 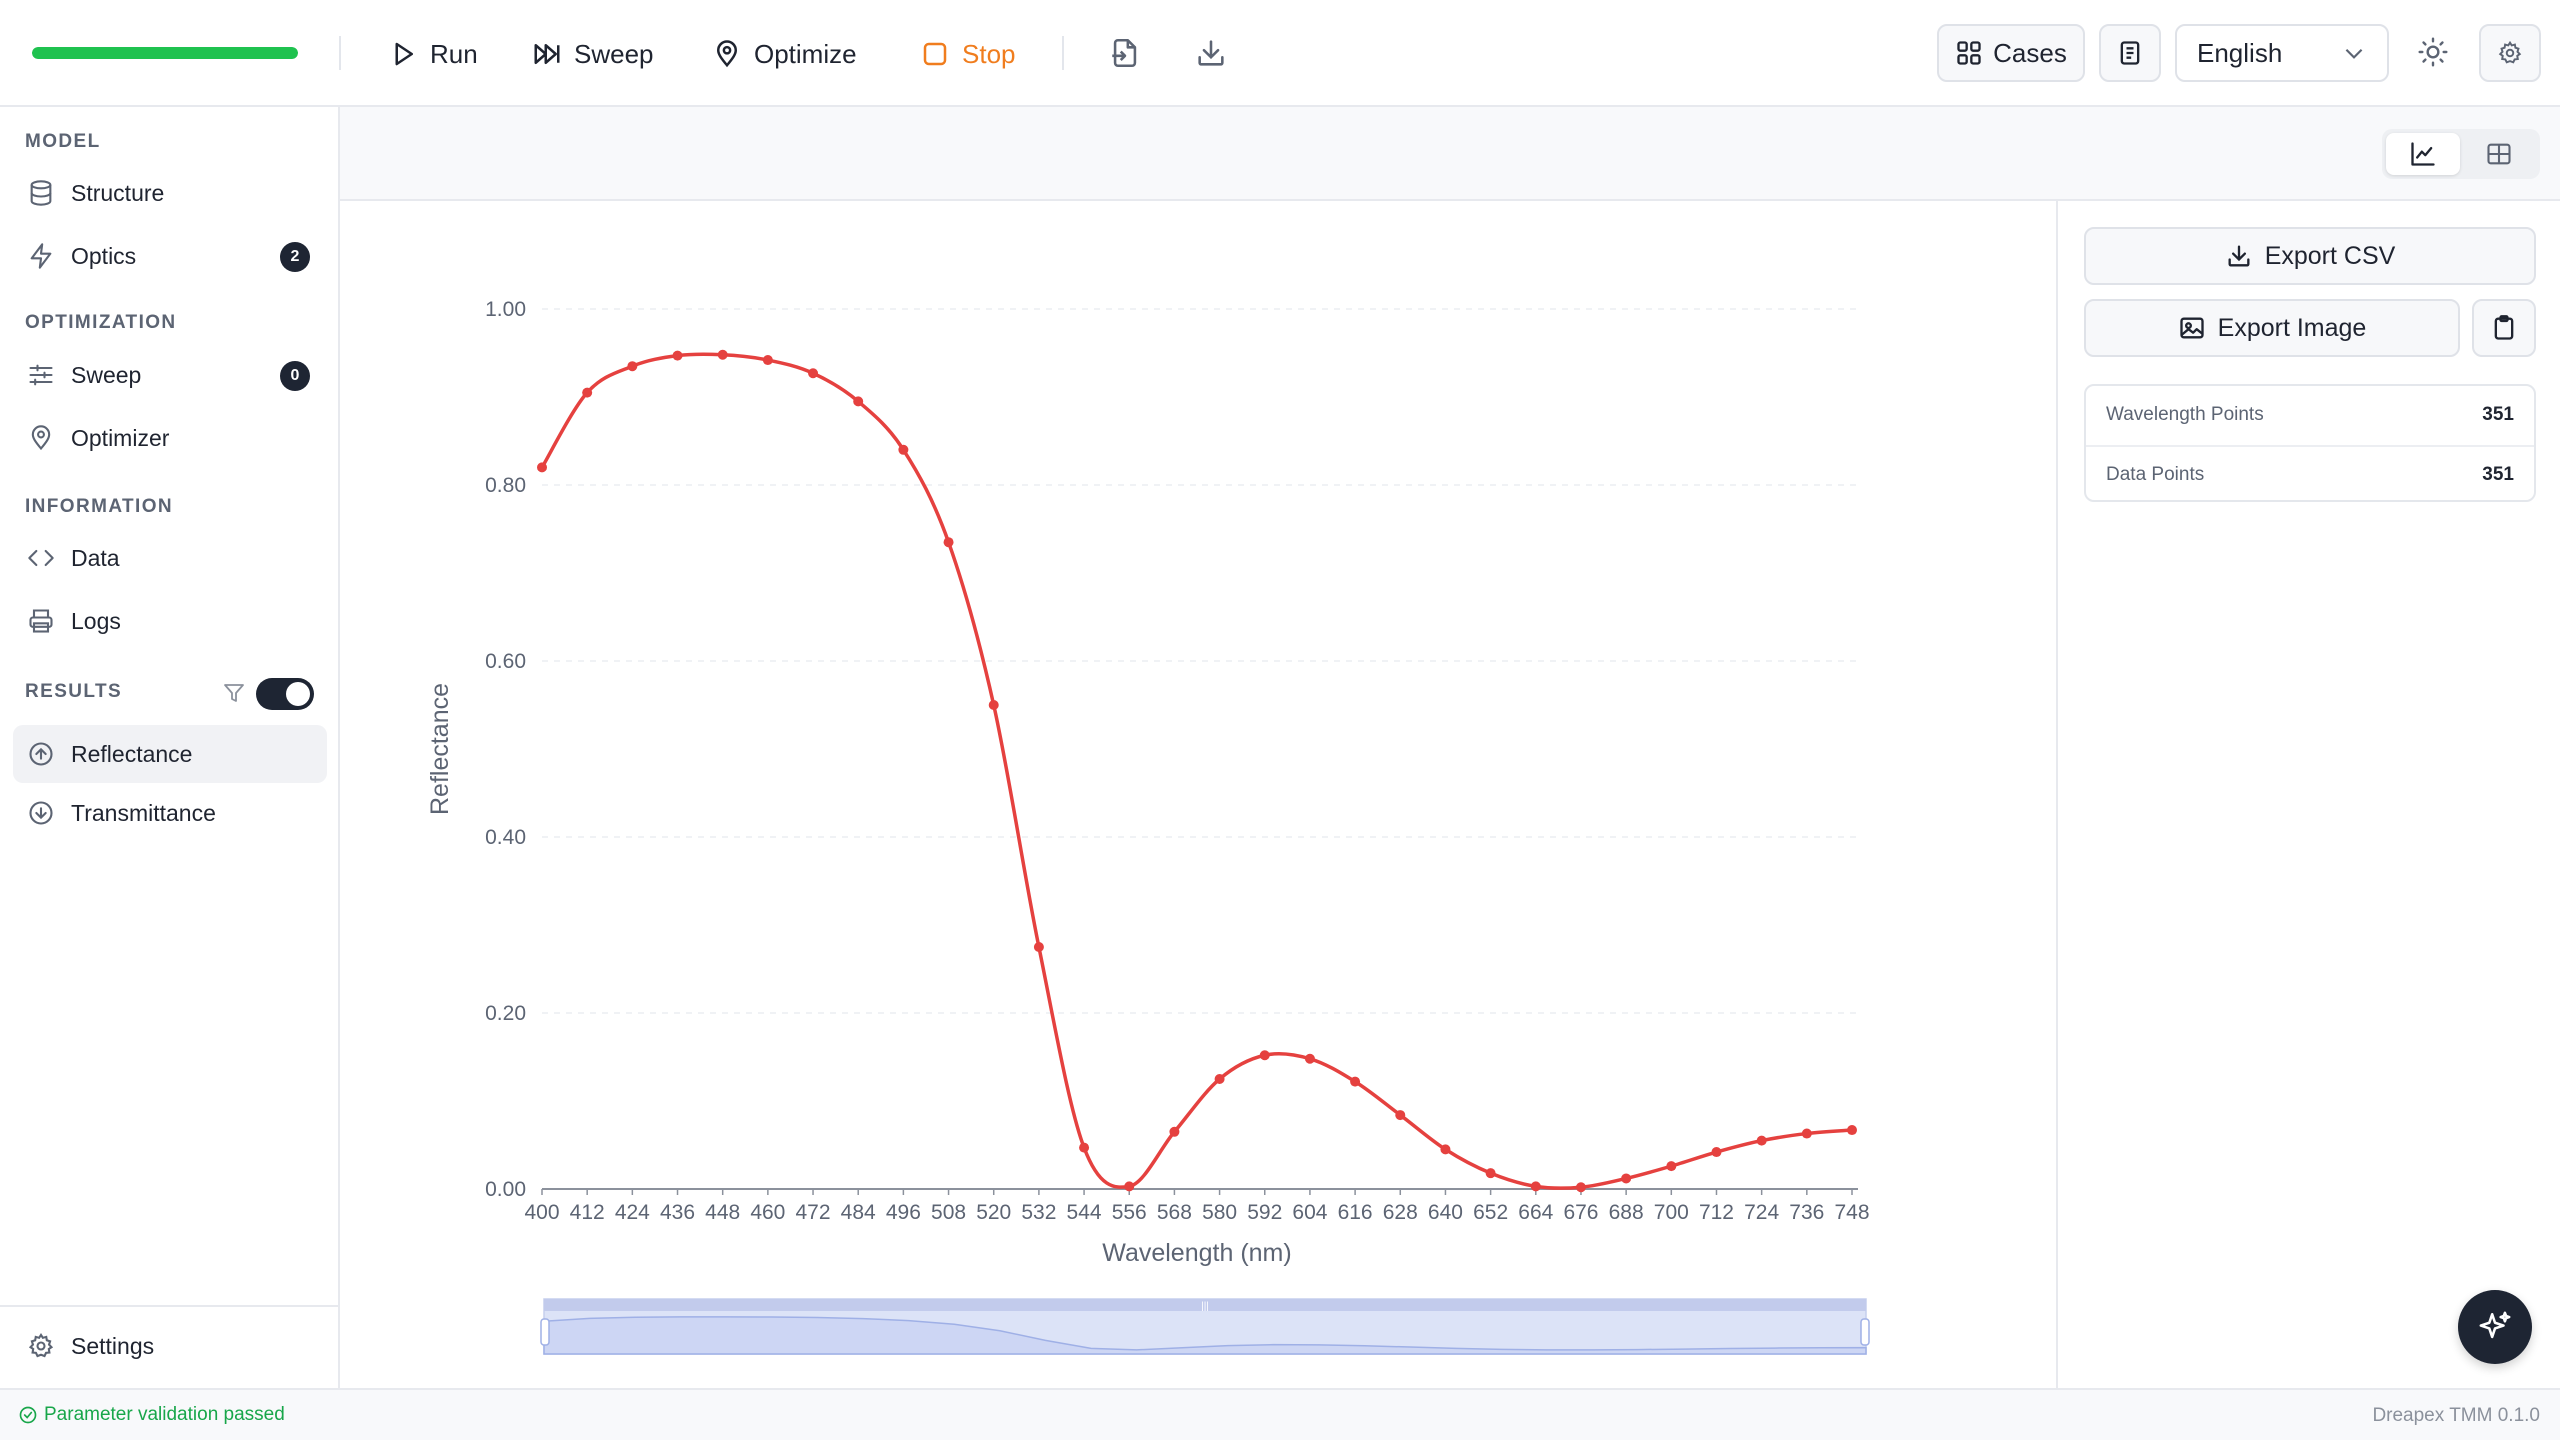 I want to click on progress-bar, so click(x=165, y=53).